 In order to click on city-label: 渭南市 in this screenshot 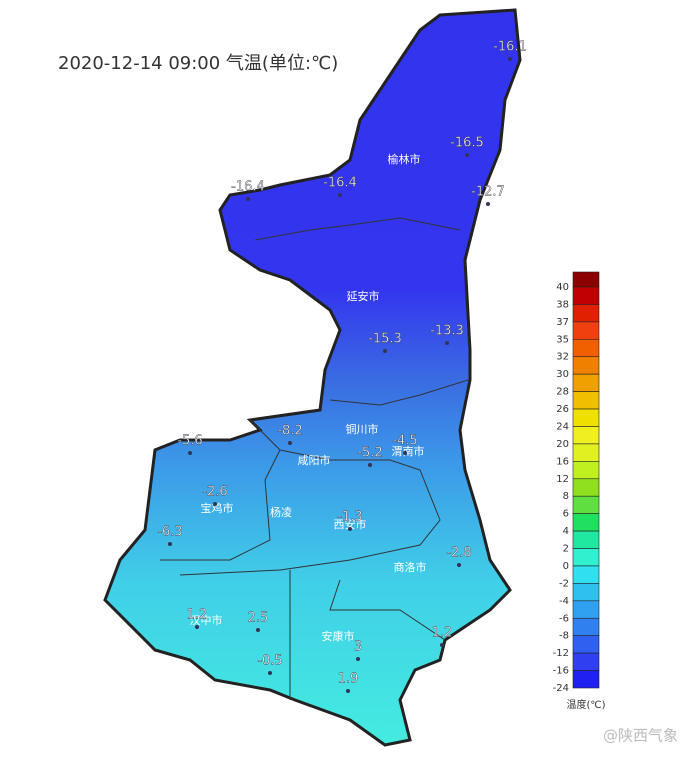, I will do `click(408, 451)`.